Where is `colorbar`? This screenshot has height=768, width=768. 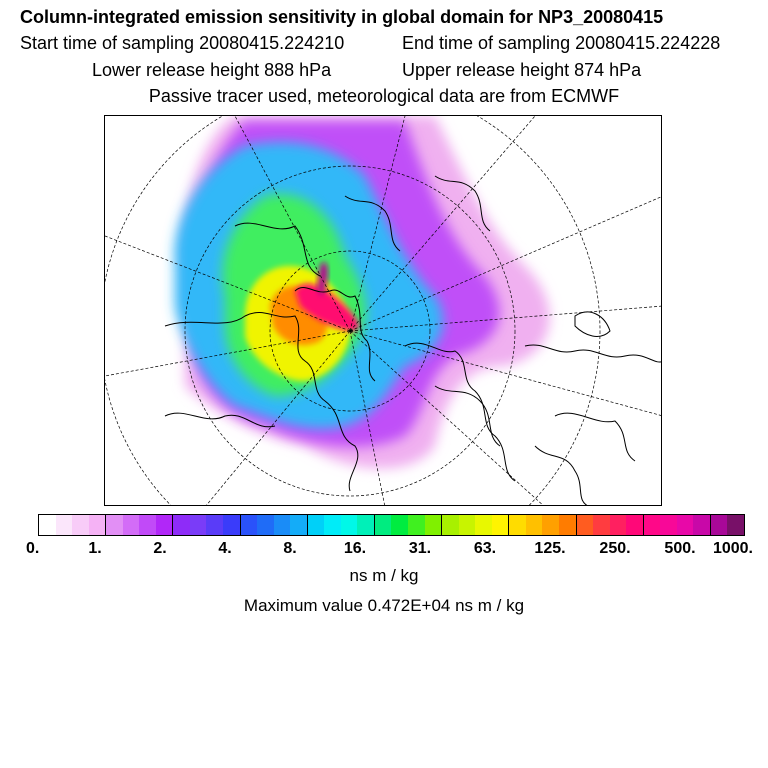 colorbar is located at coordinates (391, 525).